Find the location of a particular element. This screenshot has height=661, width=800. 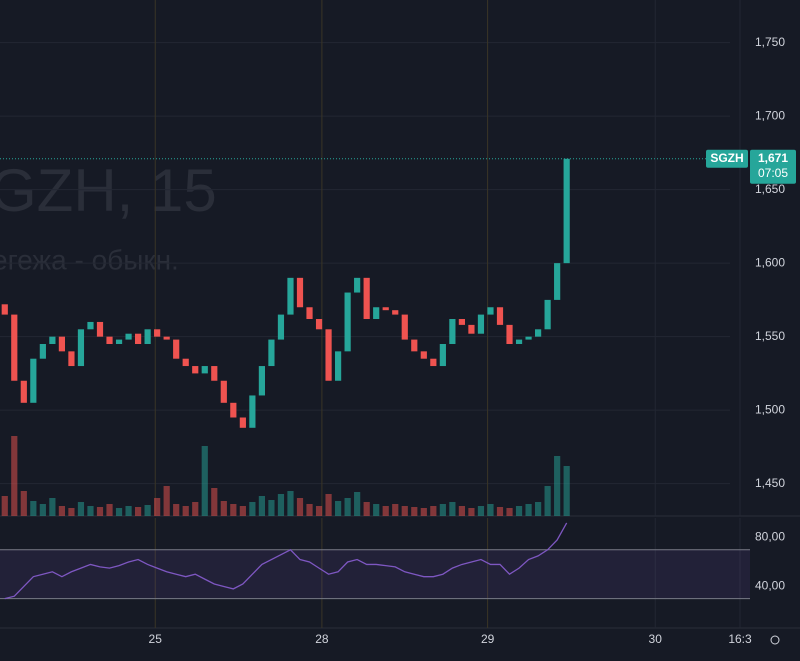

x-tick-label: 28 is located at coordinates (322, 639).